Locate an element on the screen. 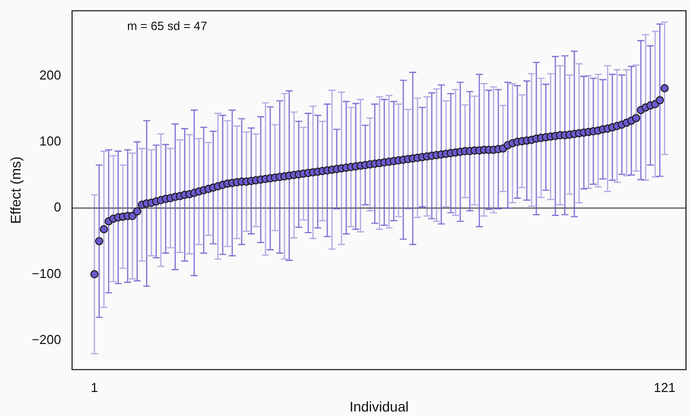  x-tick-label: 1 is located at coordinates (94, 387).